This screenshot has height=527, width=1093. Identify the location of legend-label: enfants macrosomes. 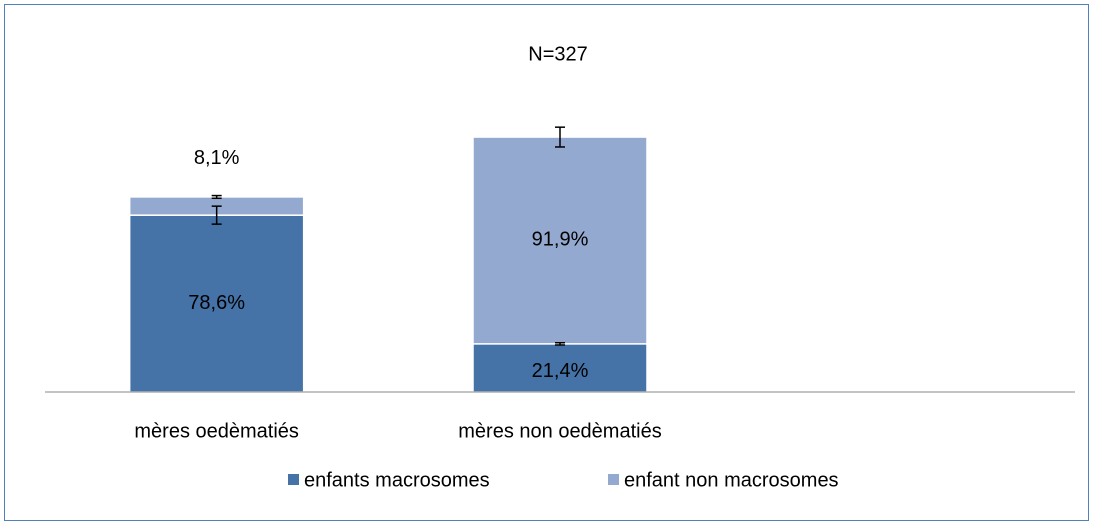
(397, 480).